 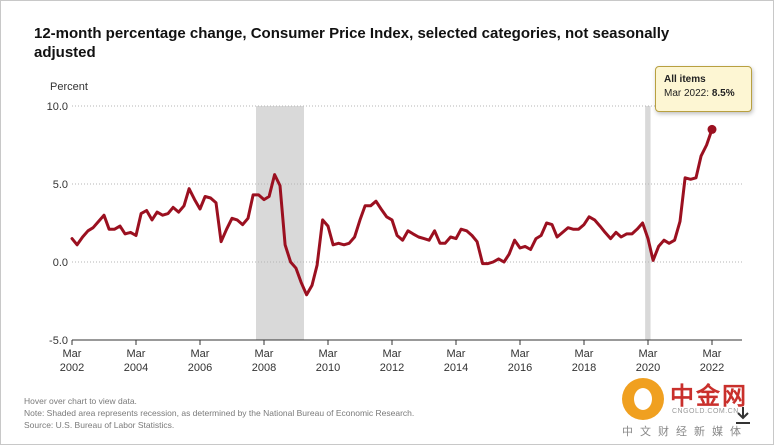 I want to click on x-tick-year-label: 2014, so click(x=456, y=368).